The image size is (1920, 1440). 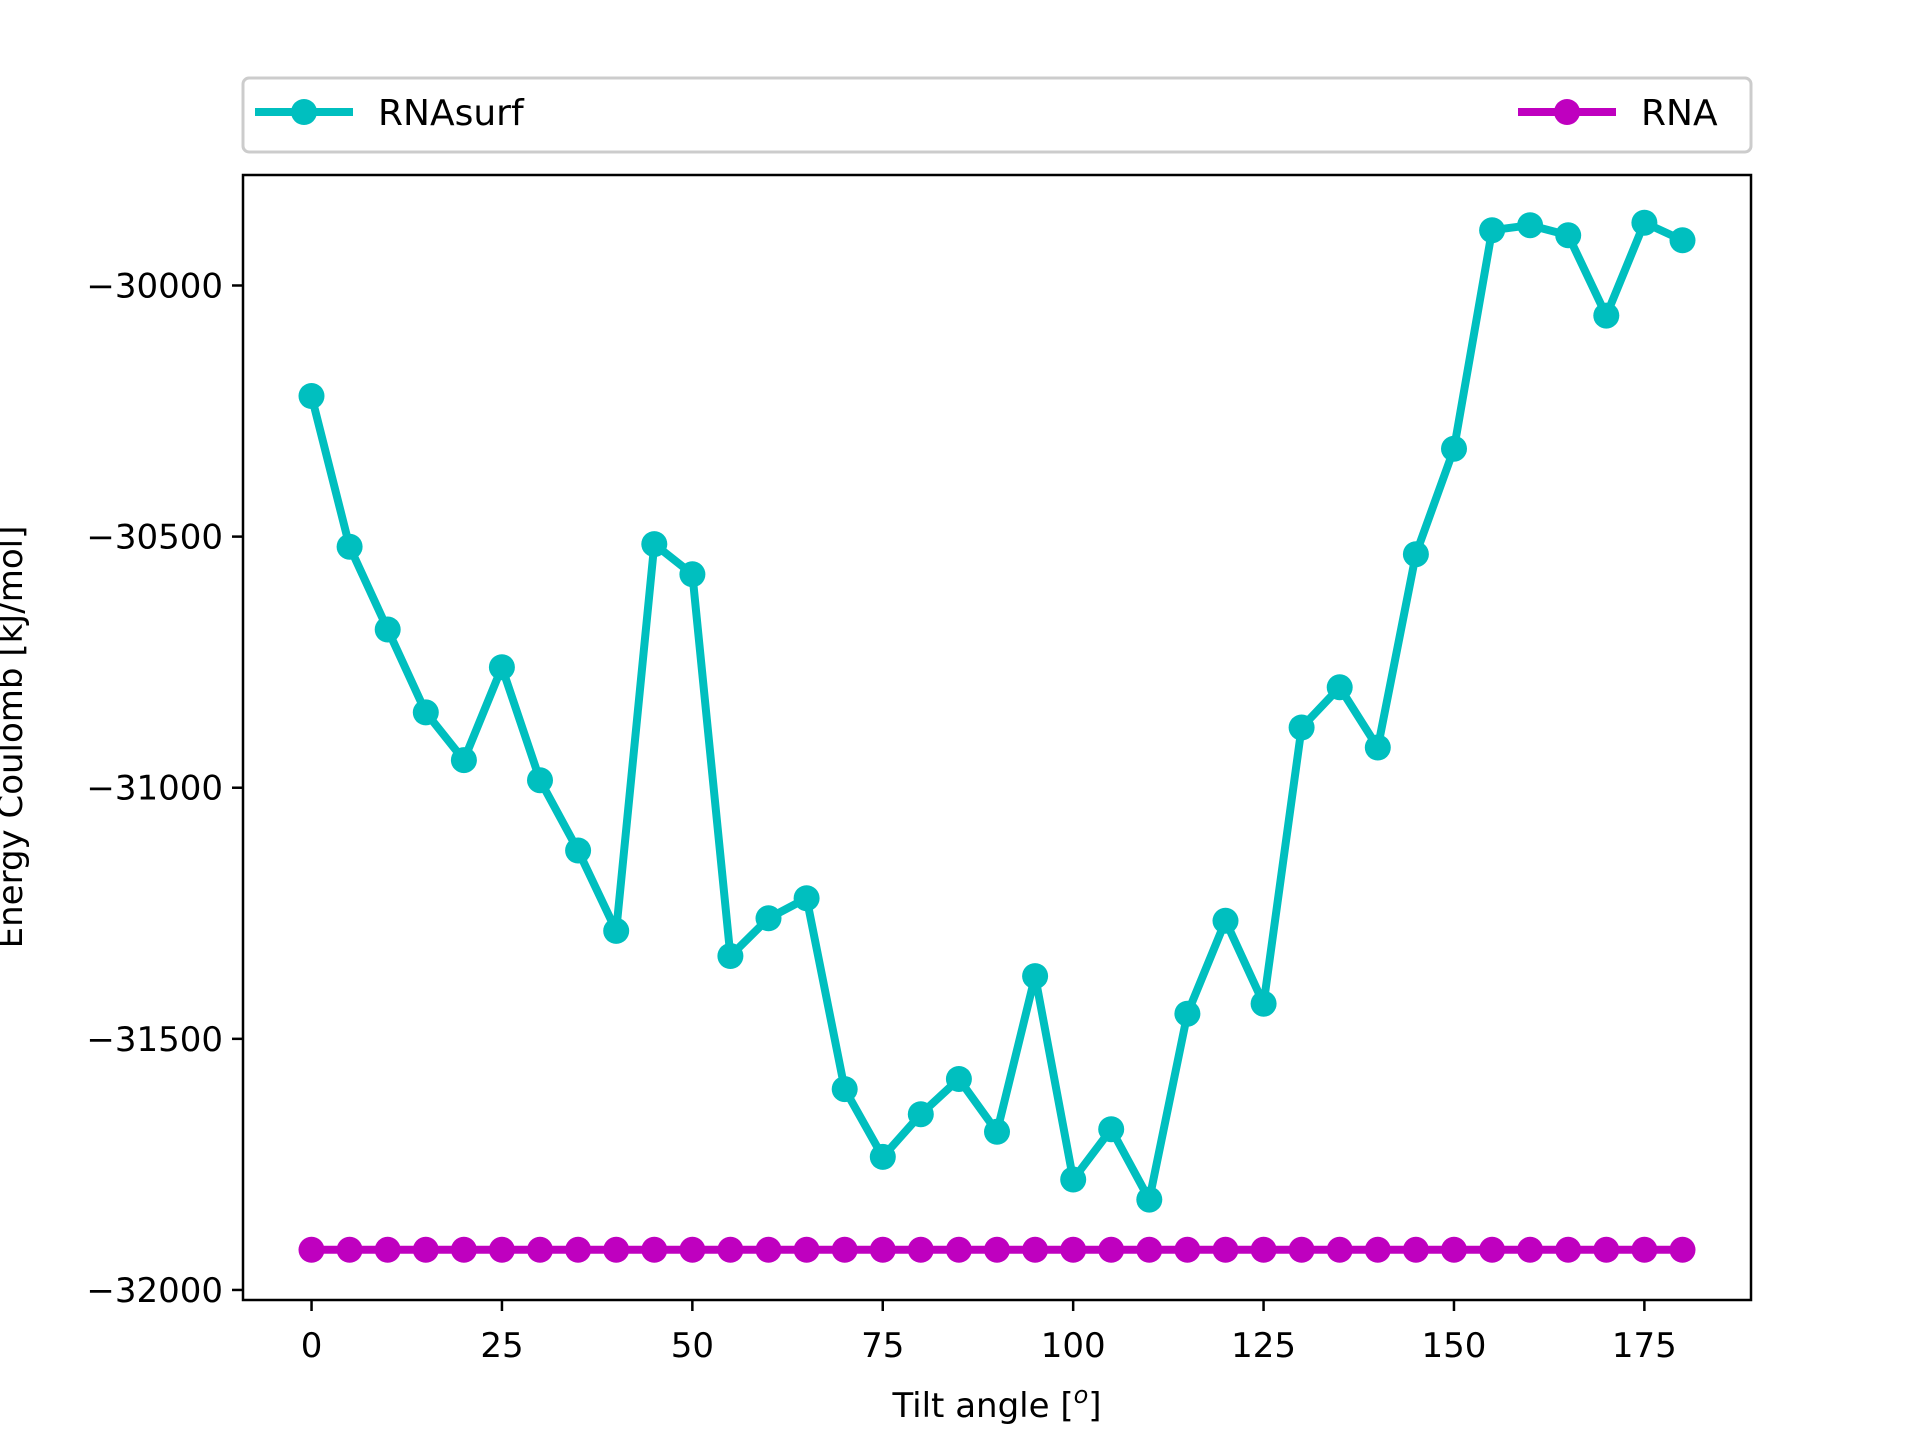 I want to click on legend-entry-rna: RNA, so click(x=1618, y=113).